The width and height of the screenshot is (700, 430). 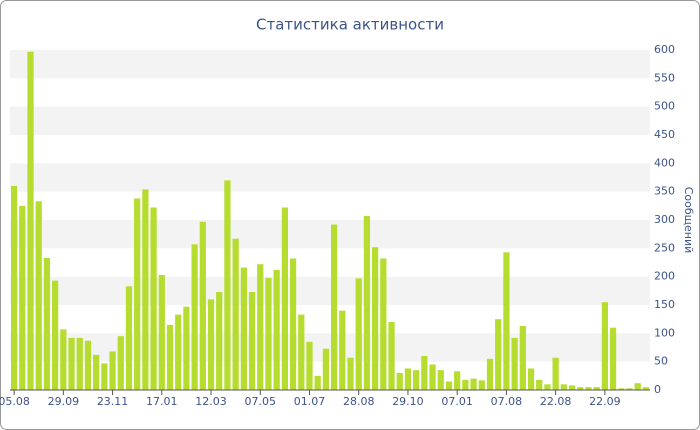 What do you see at coordinates (661, 361) in the screenshot?
I see `y-tick-label: 50` at bounding box center [661, 361].